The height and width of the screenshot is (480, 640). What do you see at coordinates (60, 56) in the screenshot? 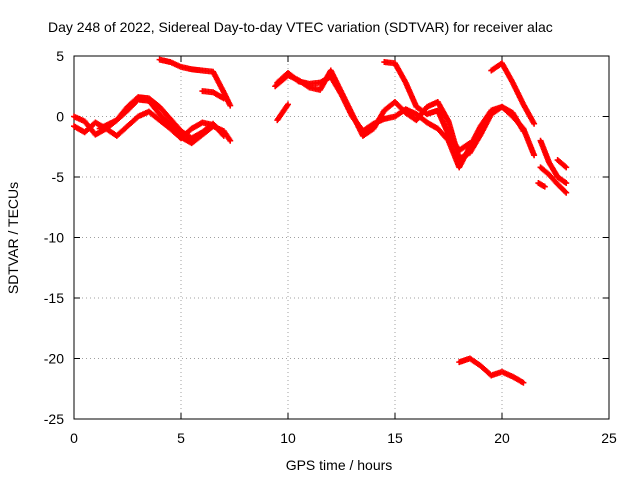
I see `y-tick-label: 5` at bounding box center [60, 56].